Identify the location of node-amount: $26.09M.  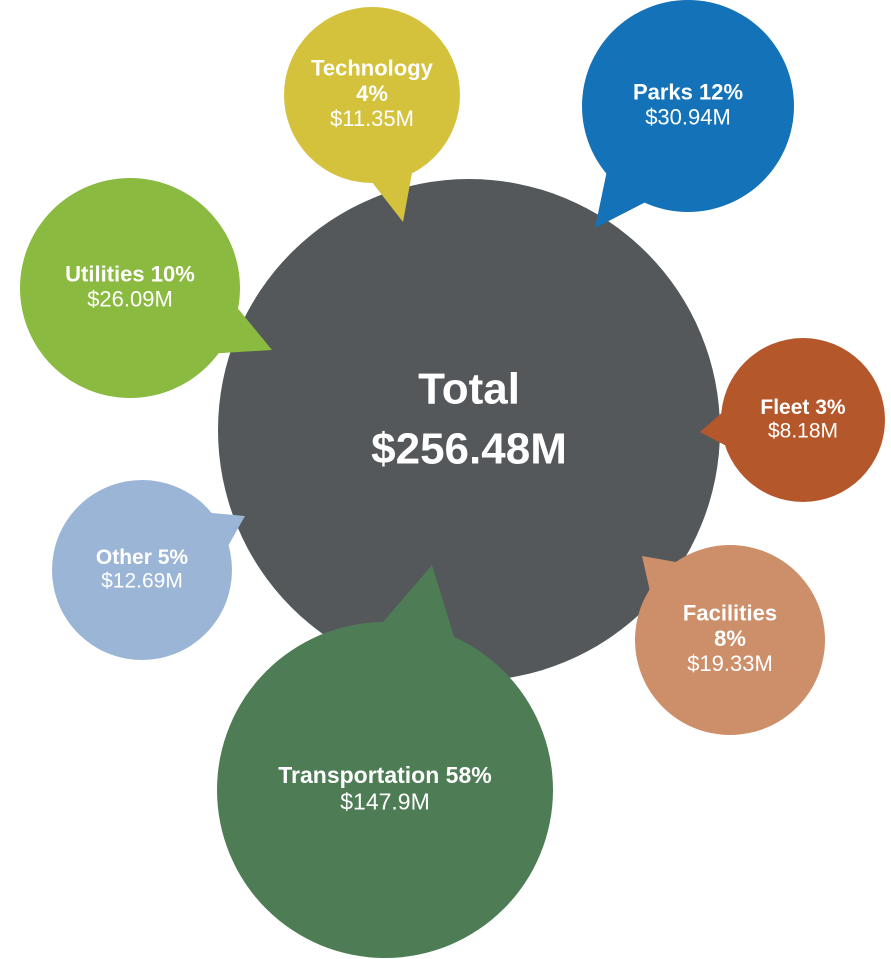
(130, 298).